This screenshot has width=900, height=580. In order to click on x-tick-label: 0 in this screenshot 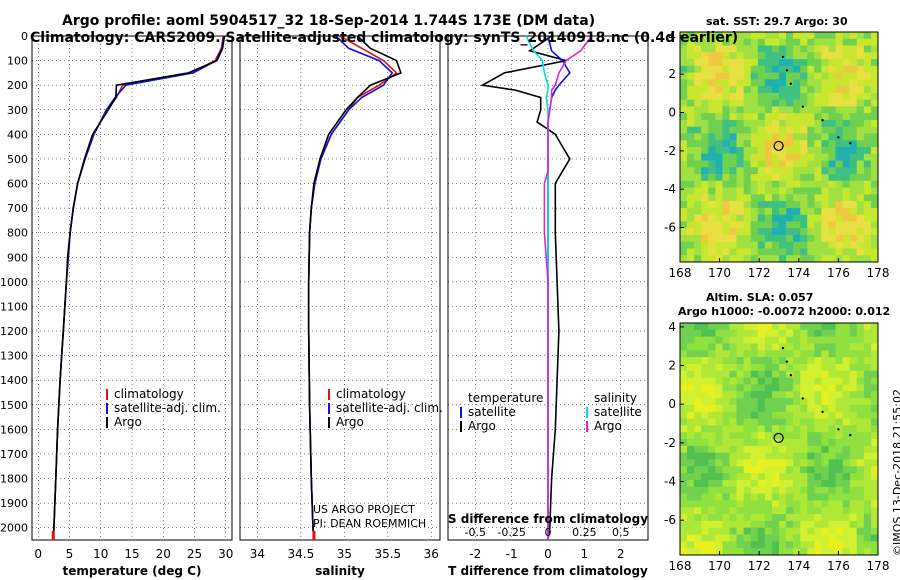, I will do `click(548, 554)`.